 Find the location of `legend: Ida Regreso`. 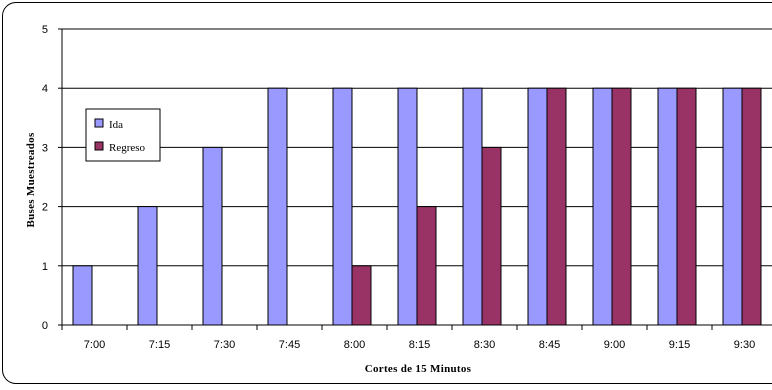

legend: Ida Regreso is located at coordinates (123, 135).